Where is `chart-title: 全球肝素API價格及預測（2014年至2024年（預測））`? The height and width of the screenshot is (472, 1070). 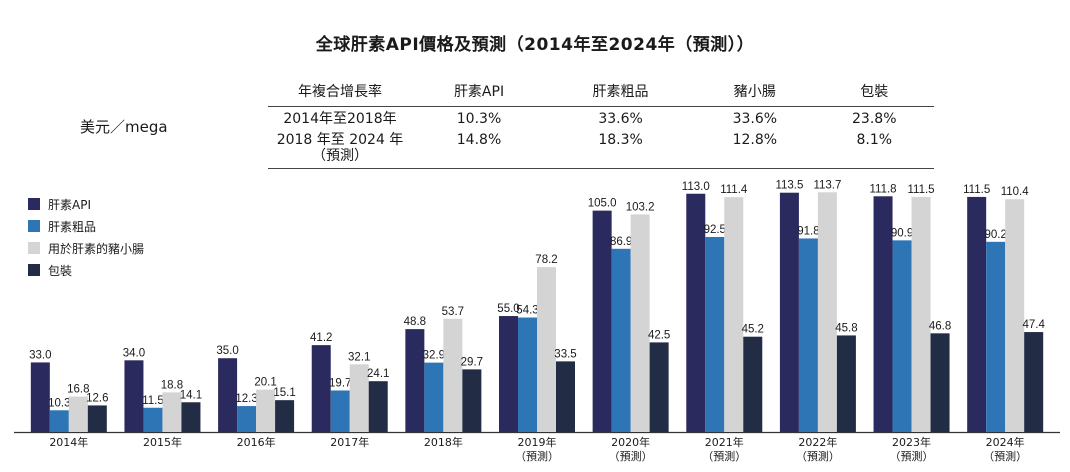
chart-title: 全球肝素API價格及預測（2014年至2024年（預測）） is located at coordinates (535, 45).